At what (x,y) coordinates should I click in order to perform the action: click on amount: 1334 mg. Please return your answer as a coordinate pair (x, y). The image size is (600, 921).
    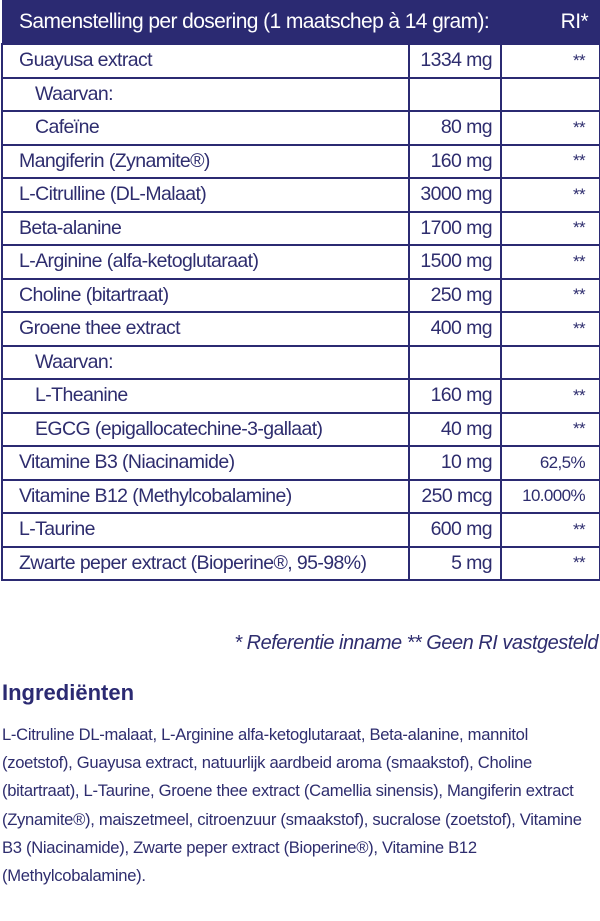
    Looking at the image, I should click on (455, 61).